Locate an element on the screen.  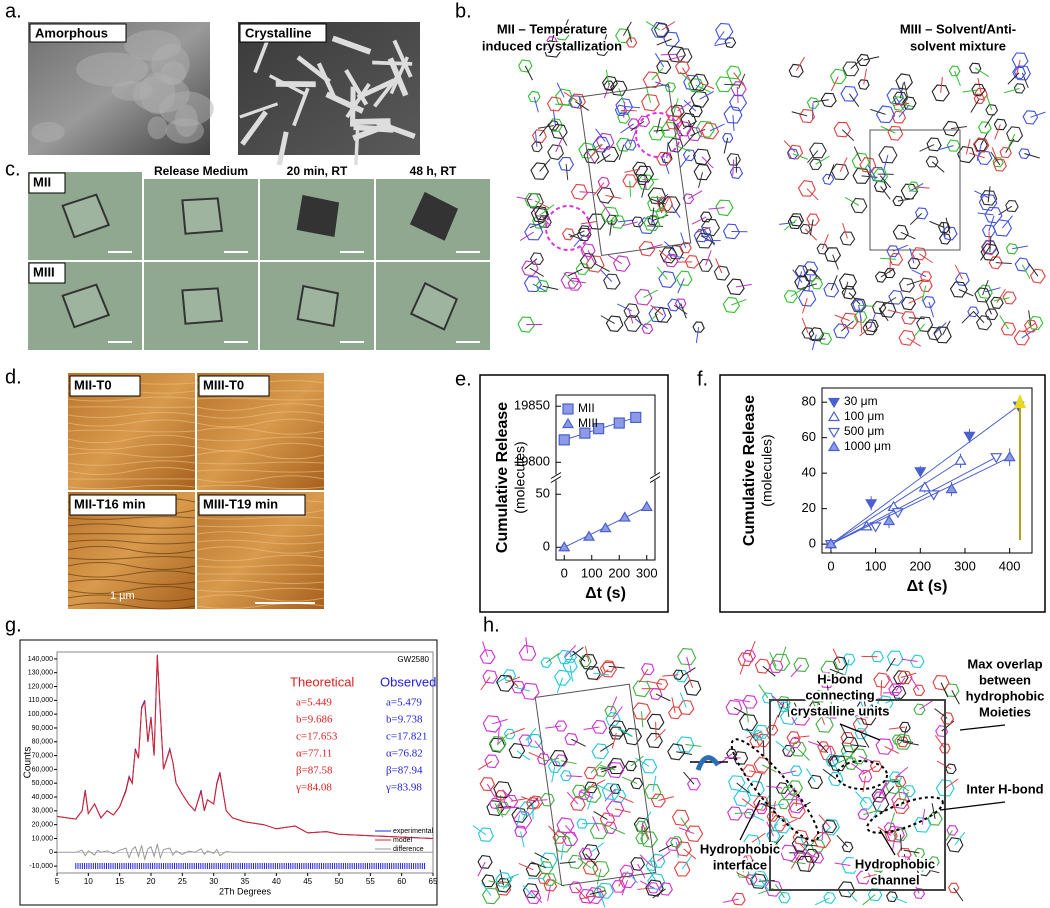
annotation-line: b=9.686 is located at coordinates (314, 720).